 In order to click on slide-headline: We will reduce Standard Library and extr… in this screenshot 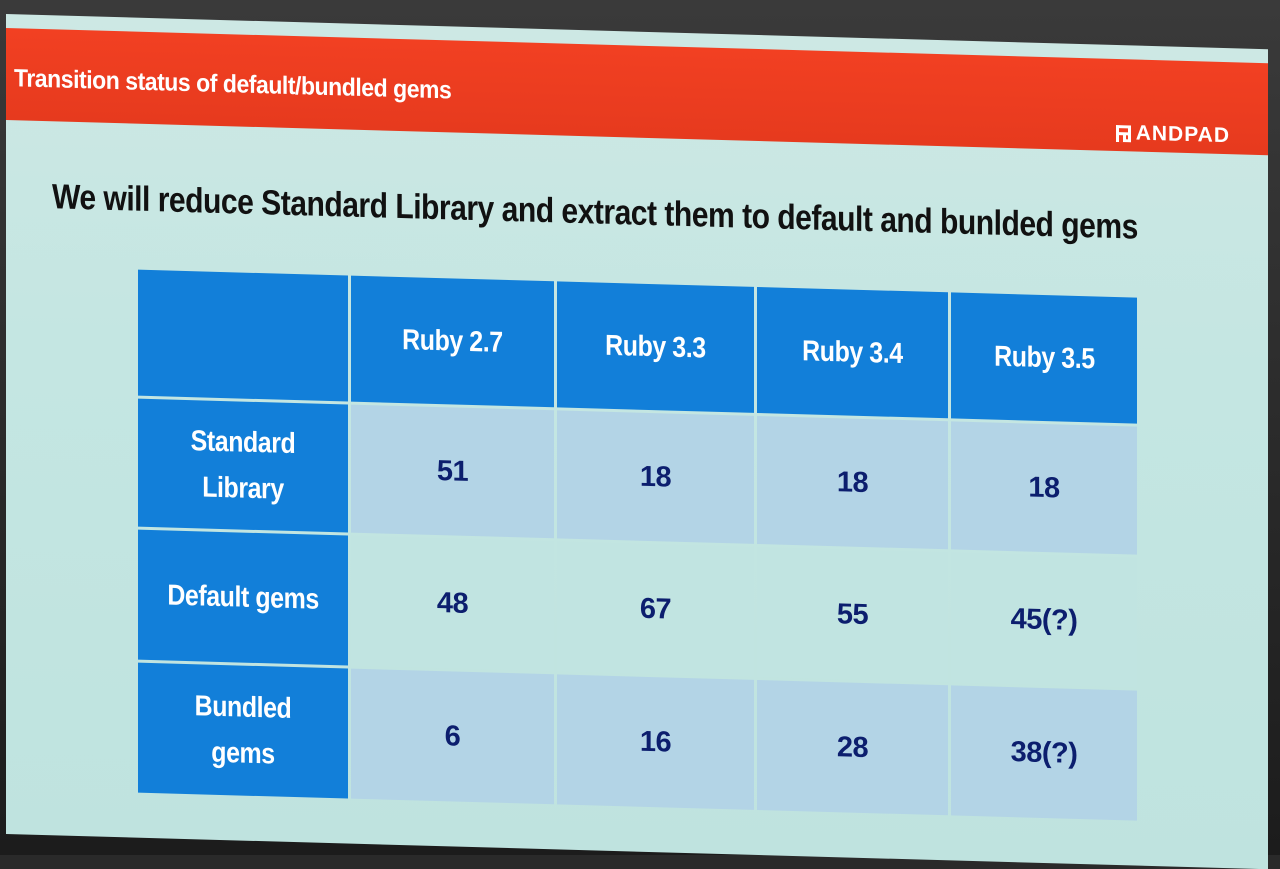, I will do `click(595, 212)`.